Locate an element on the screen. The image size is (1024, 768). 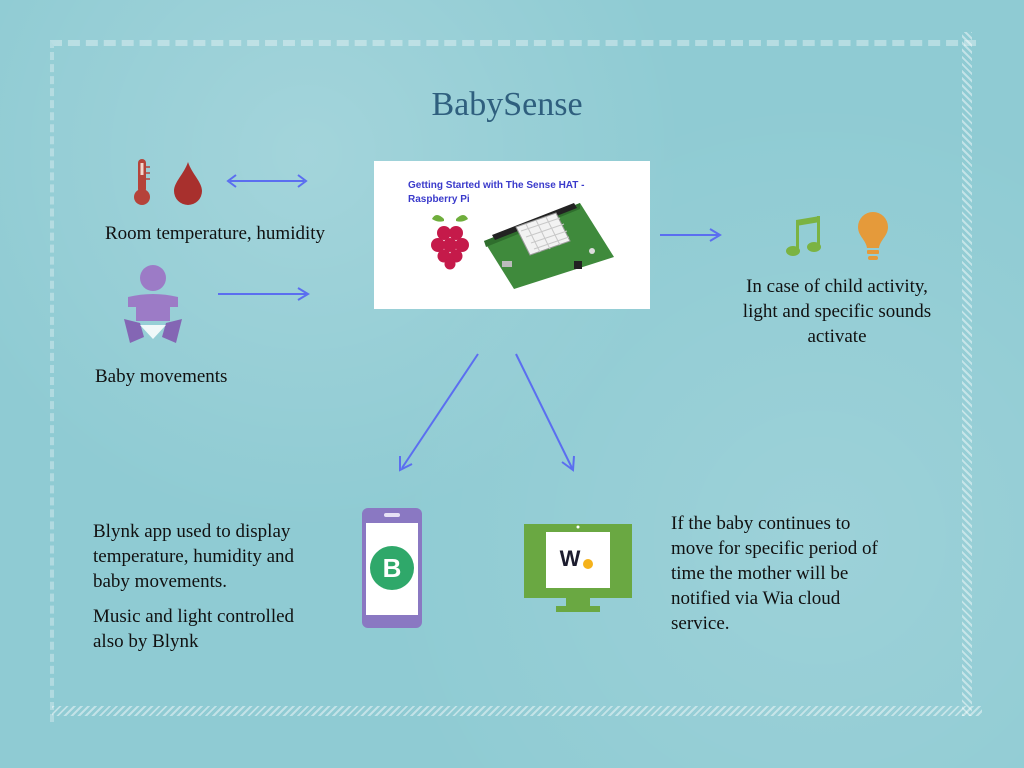
board-caption-line-2: Raspberry Pi is located at coordinates (439, 199).